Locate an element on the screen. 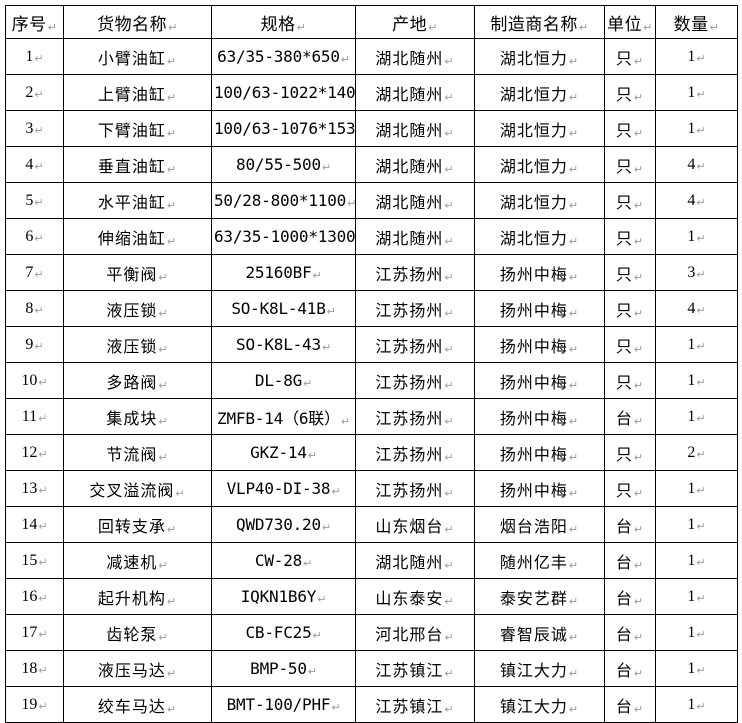 This screenshot has height=723, width=742. table-row: 3↵下臂油缸↵100/63-1076*1535↵湖北随州↵湖北恒力↵只↵1↵ is located at coordinates (371, 128).